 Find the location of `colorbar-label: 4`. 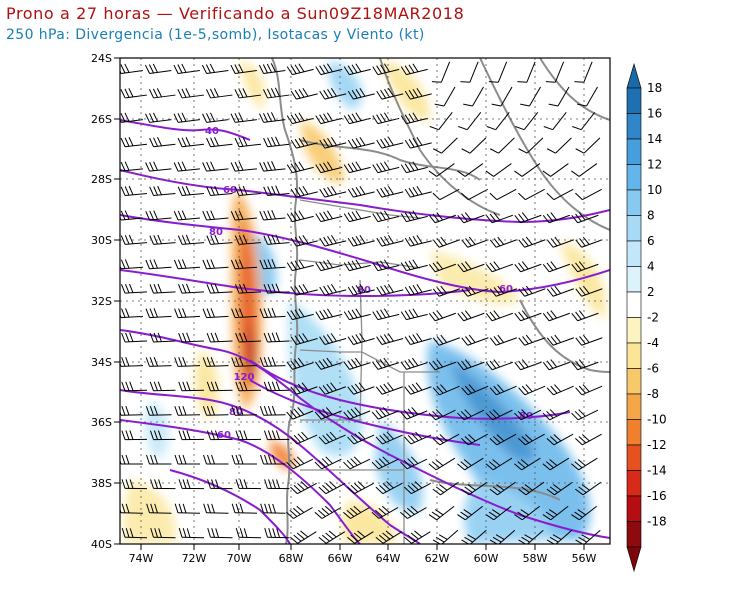

colorbar-label: 4 is located at coordinates (651, 267).